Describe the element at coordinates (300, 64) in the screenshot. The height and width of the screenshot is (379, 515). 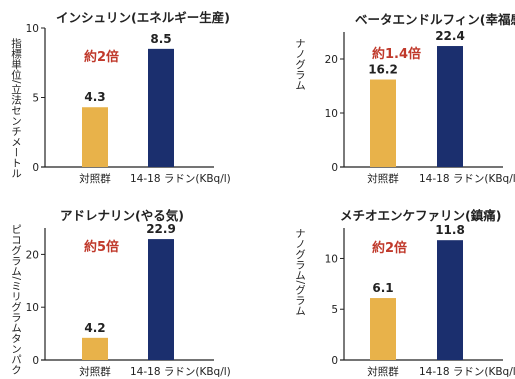
I see `y-axis-label: ナノグラム` at that location.